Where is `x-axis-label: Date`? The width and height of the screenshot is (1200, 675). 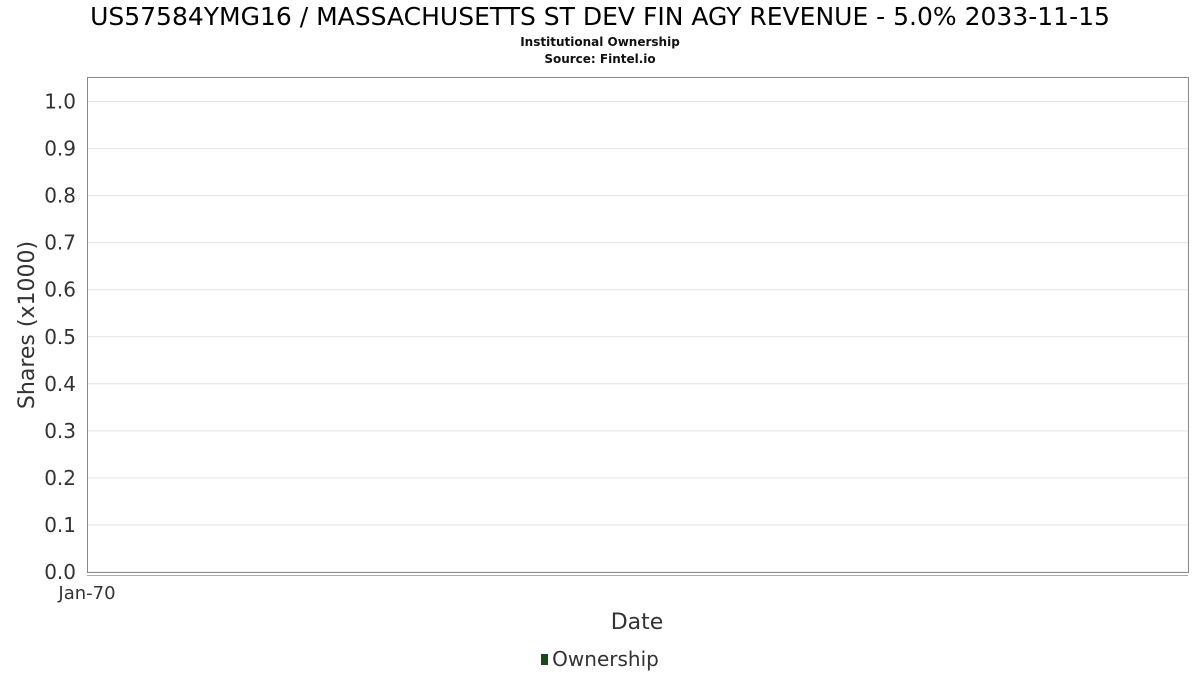
x-axis-label: Date is located at coordinates (637, 622).